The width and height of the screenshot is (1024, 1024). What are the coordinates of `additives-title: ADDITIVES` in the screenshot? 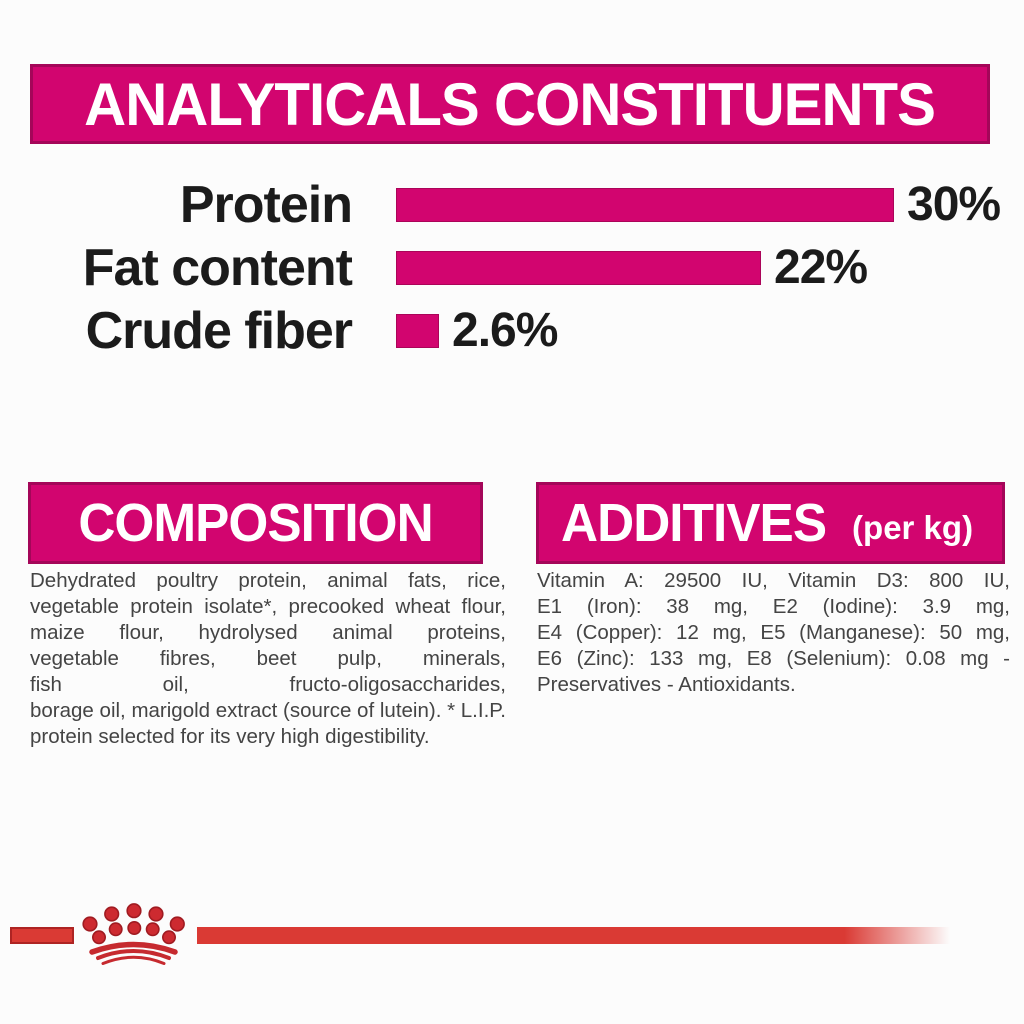 It's located at (694, 523).